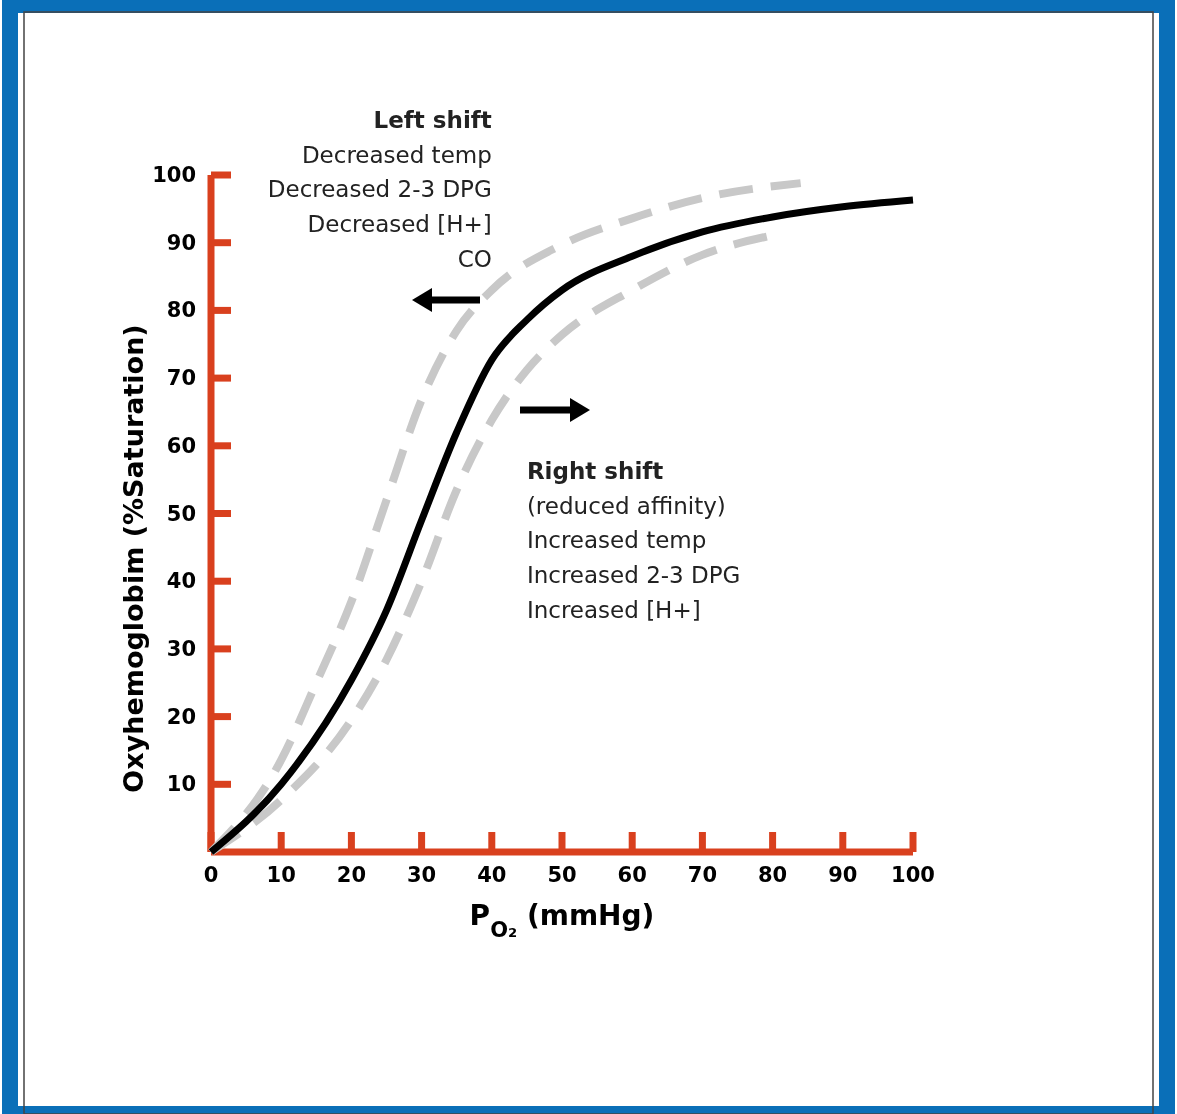 Image resolution: width=1177 pixels, height=1114 pixels. I want to click on y-tick-label: 100, so click(174, 175).